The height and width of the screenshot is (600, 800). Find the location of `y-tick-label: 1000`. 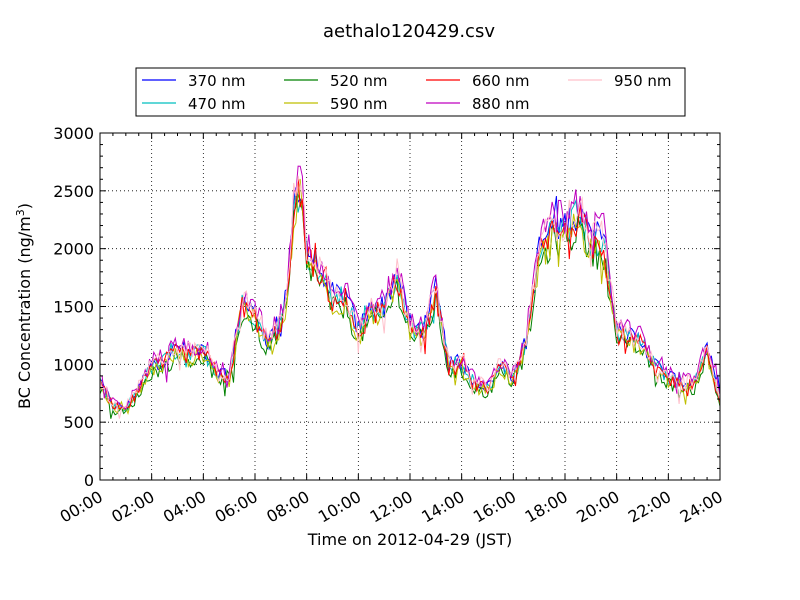

y-tick-label: 1000 is located at coordinates (73, 364).